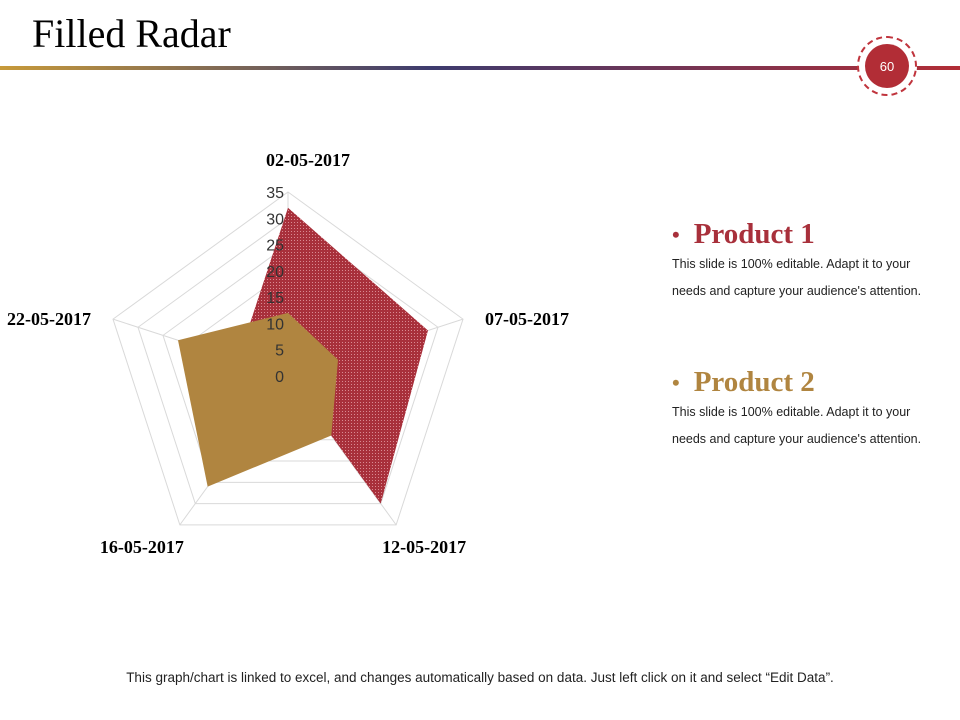  What do you see at coordinates (527, 319) in the screenshot?
I see `radar-category-label: 07-05-2017` at bounding box center [527, 319].